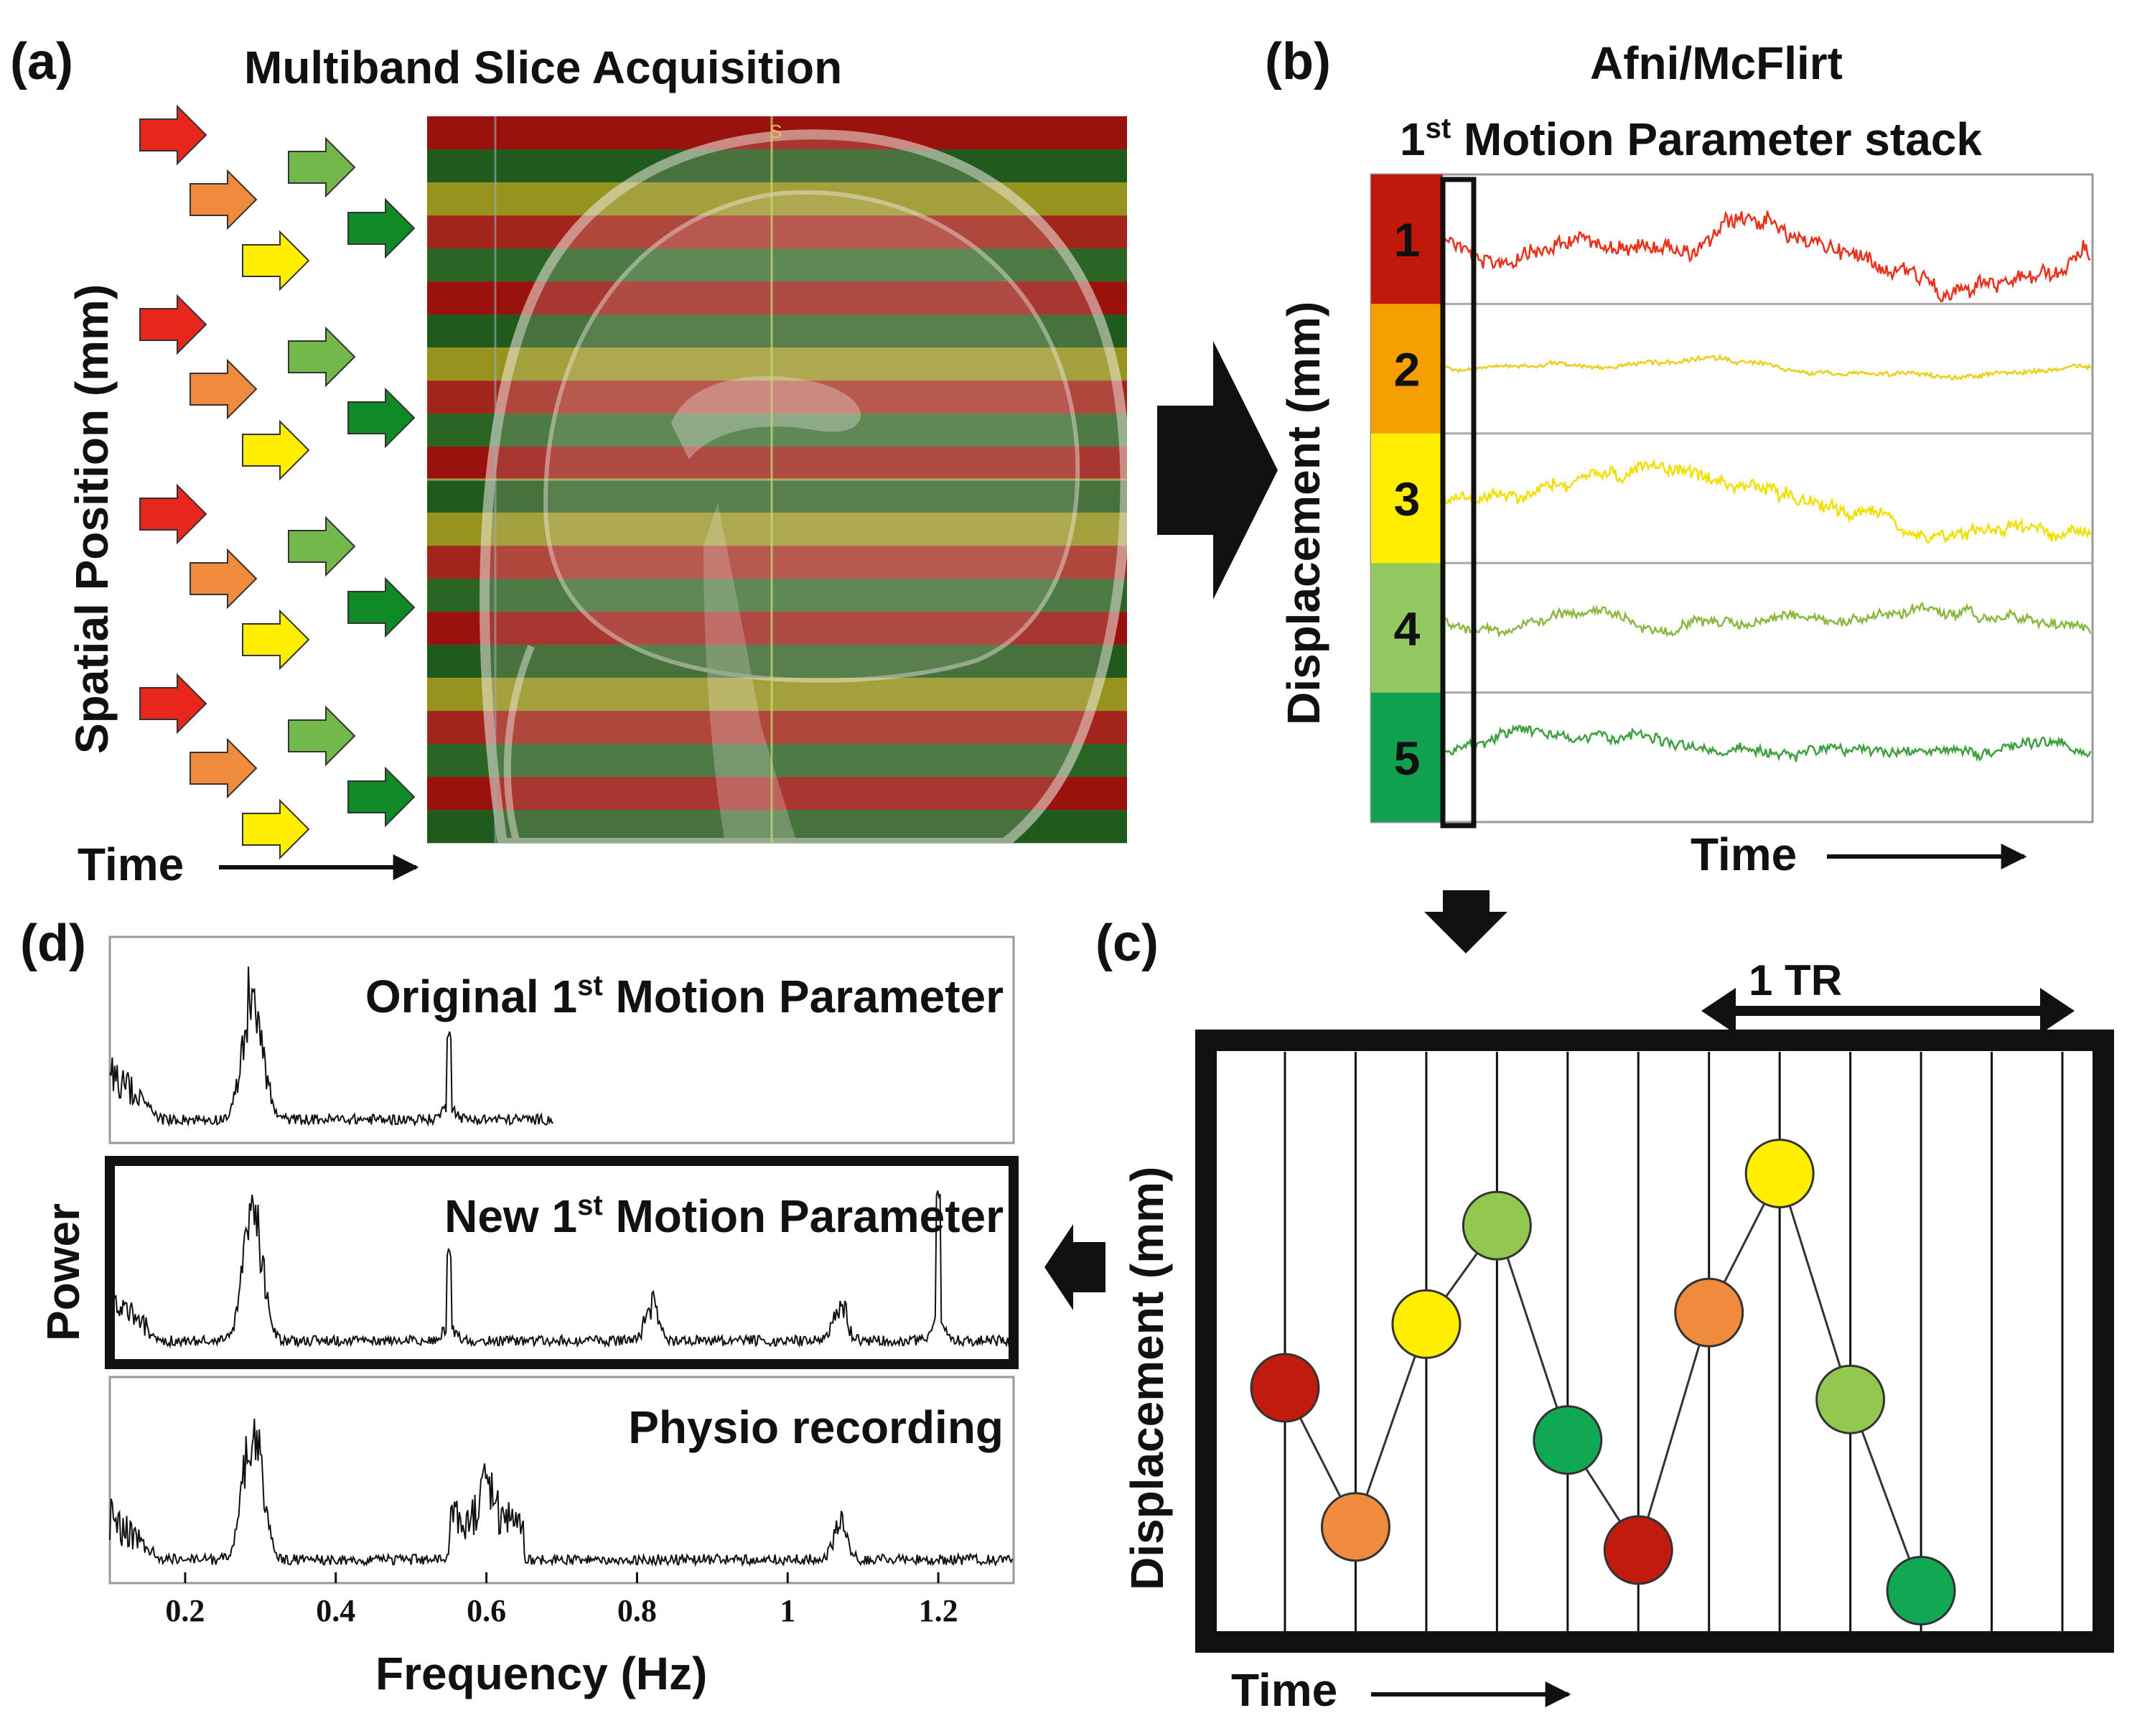 This screenshot has width=2132, height=1736. Describe the element at coordinates (1795, 980) in the screenshot. I see `tr-label: 1 TR` at that location.